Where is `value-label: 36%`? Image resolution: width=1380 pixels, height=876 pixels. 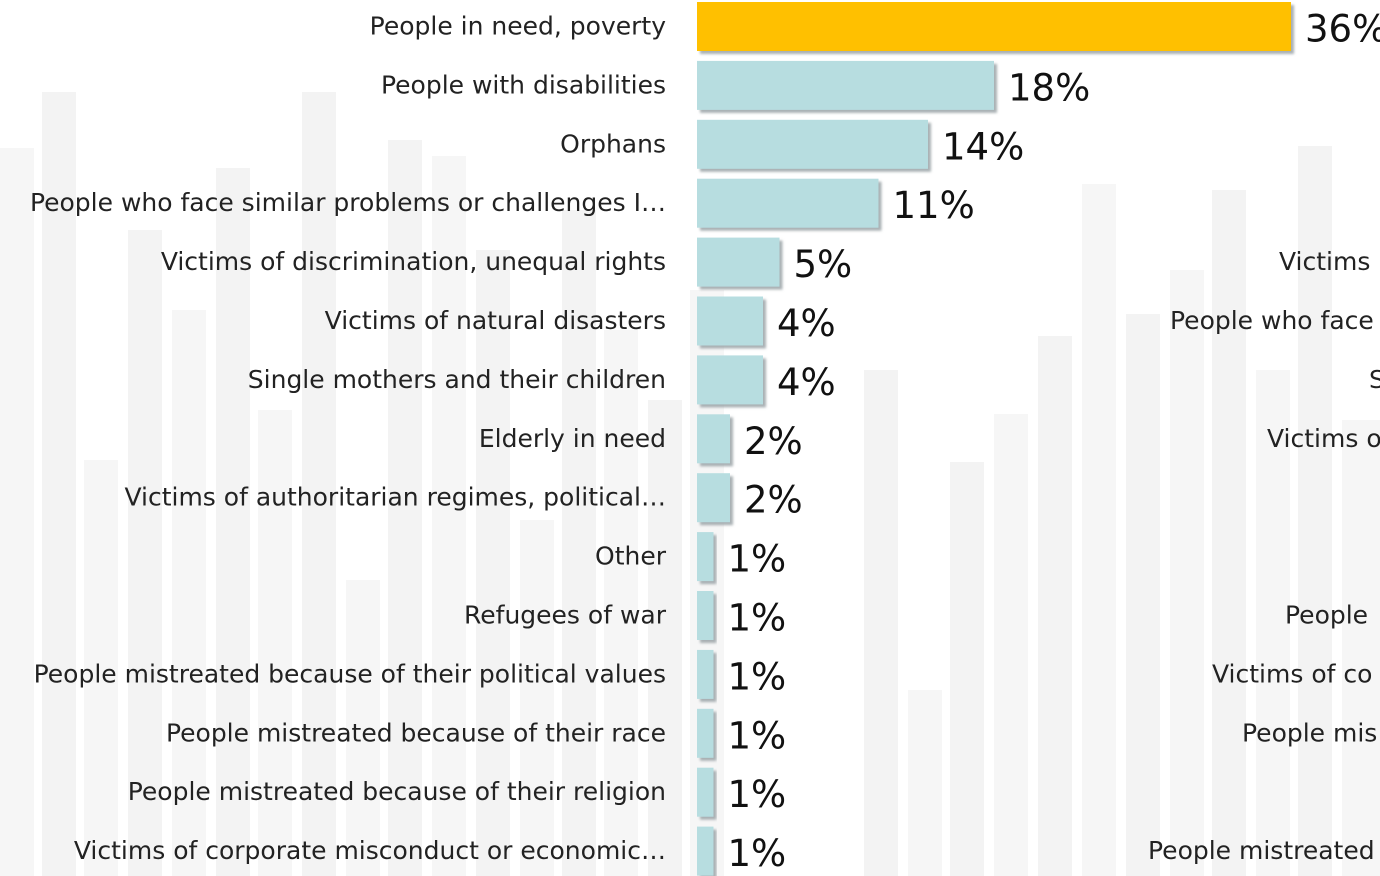 value-label: 36% is located at coordinates (1342, 29).